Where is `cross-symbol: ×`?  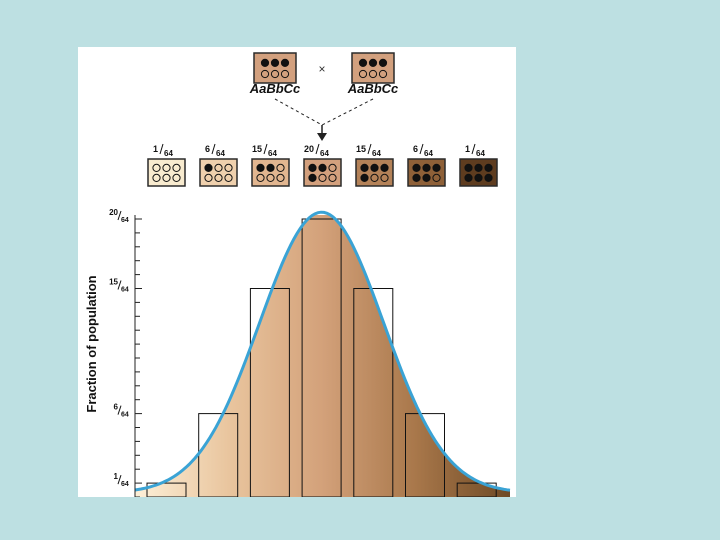 cross-symbol: × is located at coordinates (321, 69).